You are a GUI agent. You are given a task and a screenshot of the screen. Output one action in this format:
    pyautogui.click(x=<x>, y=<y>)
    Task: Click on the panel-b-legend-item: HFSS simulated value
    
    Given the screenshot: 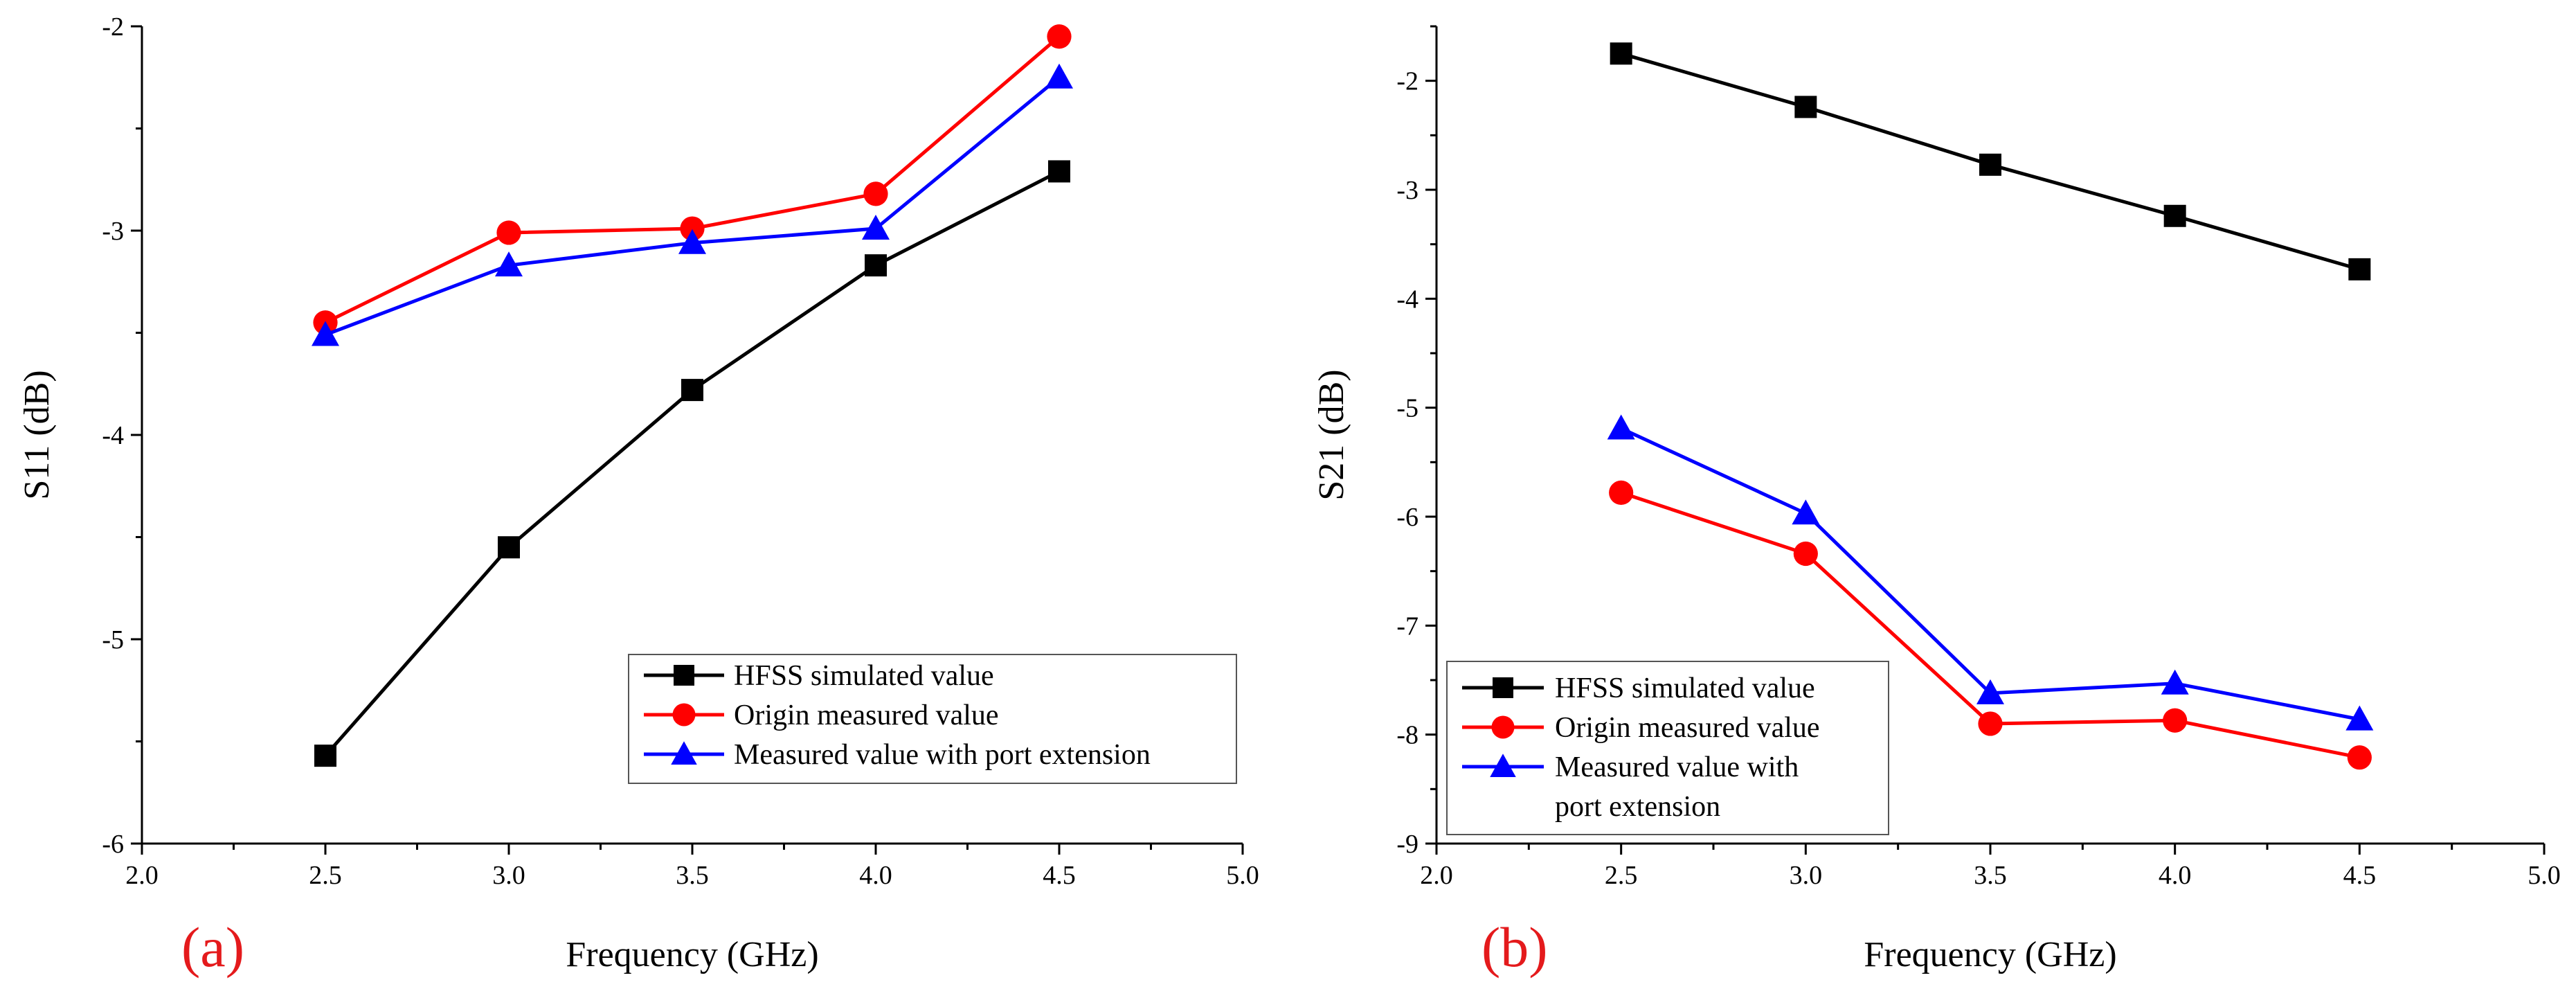 What is the action you would take?
    pyautogui.click(x=1638, y=688)
    